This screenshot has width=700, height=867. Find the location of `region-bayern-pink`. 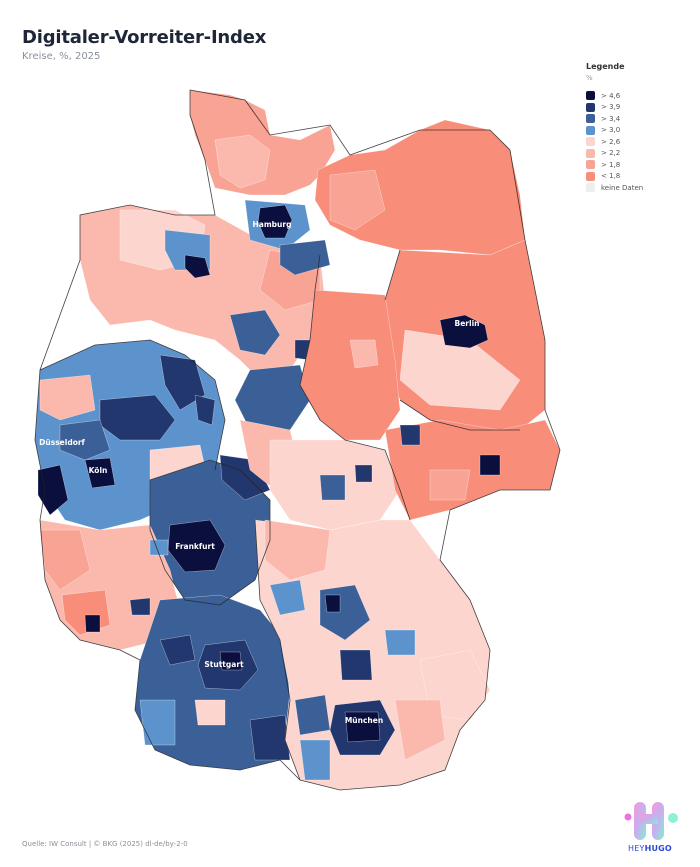

region-bayern-pink is located at coordinates (420, 730).